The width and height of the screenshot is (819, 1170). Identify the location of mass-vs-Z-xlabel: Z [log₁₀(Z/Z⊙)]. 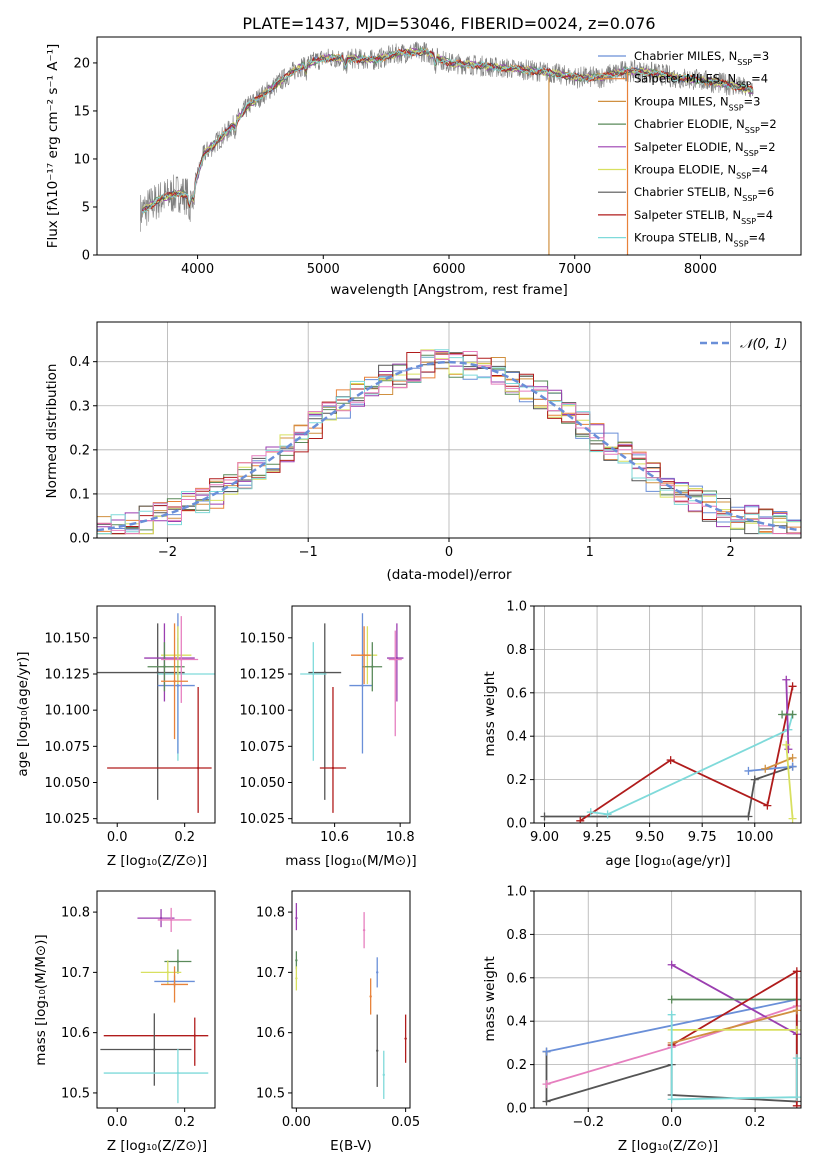
(157, 1146).